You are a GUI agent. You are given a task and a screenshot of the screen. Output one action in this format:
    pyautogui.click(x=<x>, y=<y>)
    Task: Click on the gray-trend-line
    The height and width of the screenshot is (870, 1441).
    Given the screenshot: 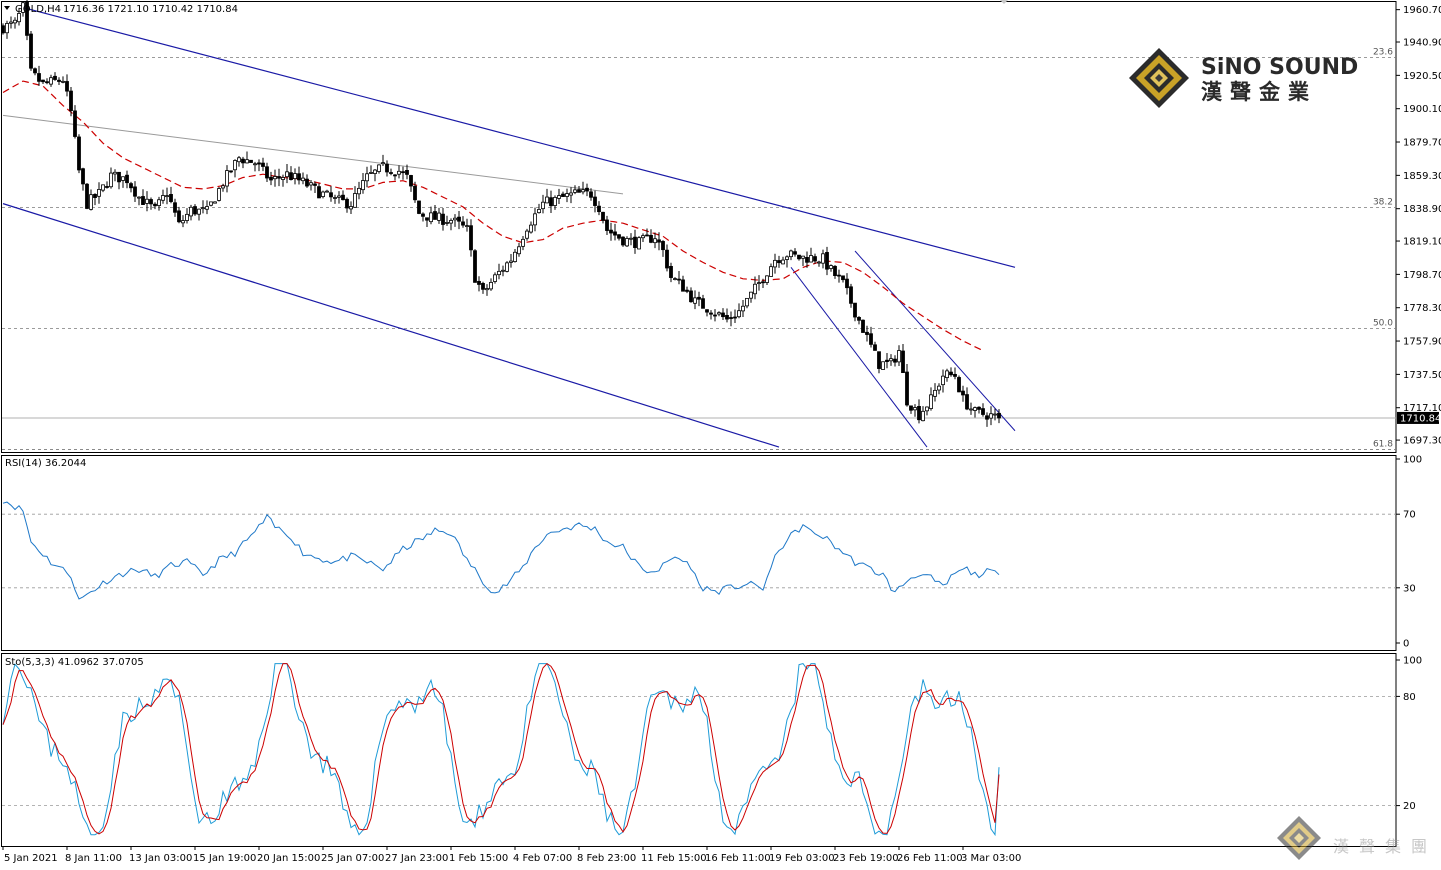 What is the action you would take?
    pyautogui.click(x=313, y=154)
    